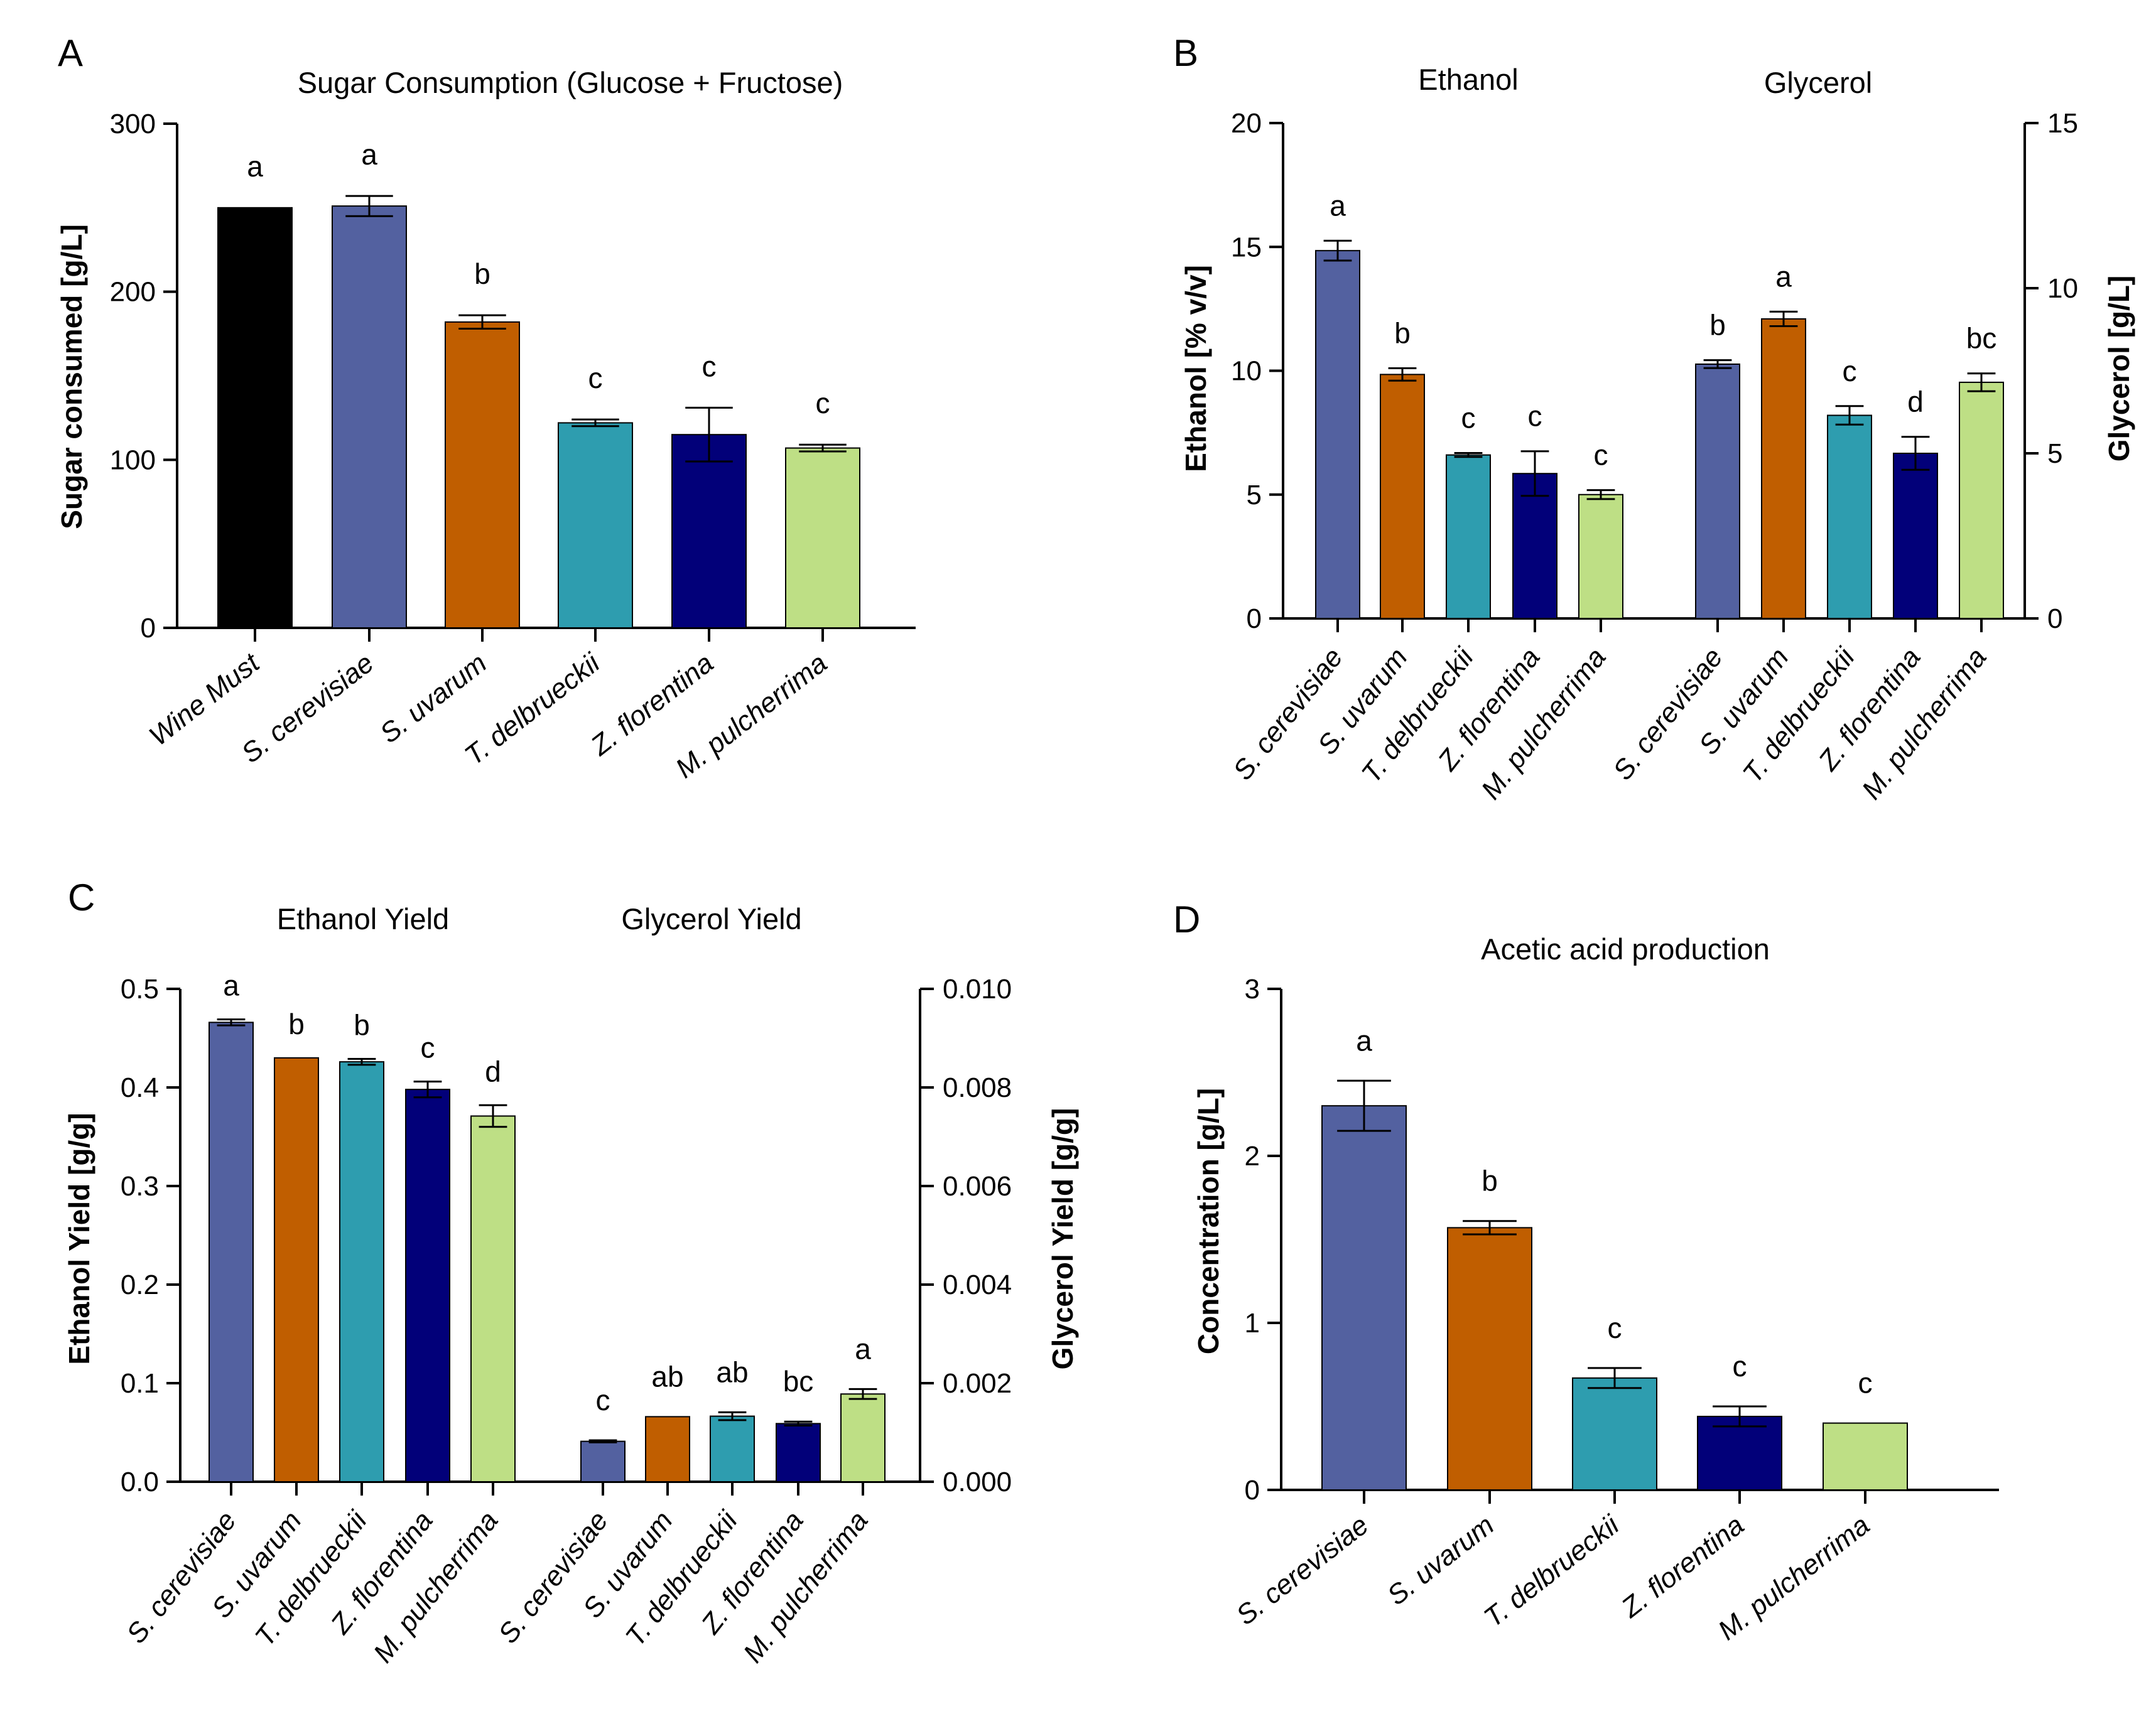 The width and height of the screenshot is (2156, 1731). I want to click on panel-b-left-y-tick-label: 20, so click(1246, 124).